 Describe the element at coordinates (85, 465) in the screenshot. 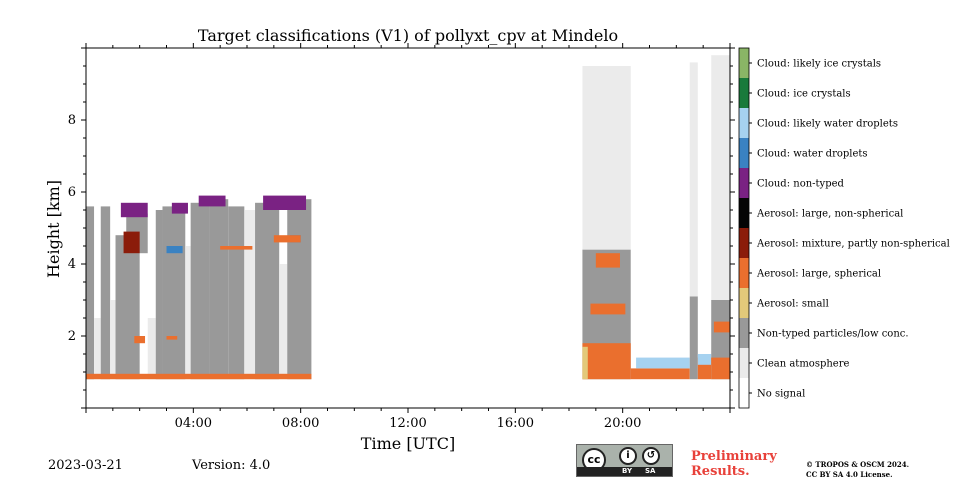

I see `footer-date: 2023-03-21` at that location.